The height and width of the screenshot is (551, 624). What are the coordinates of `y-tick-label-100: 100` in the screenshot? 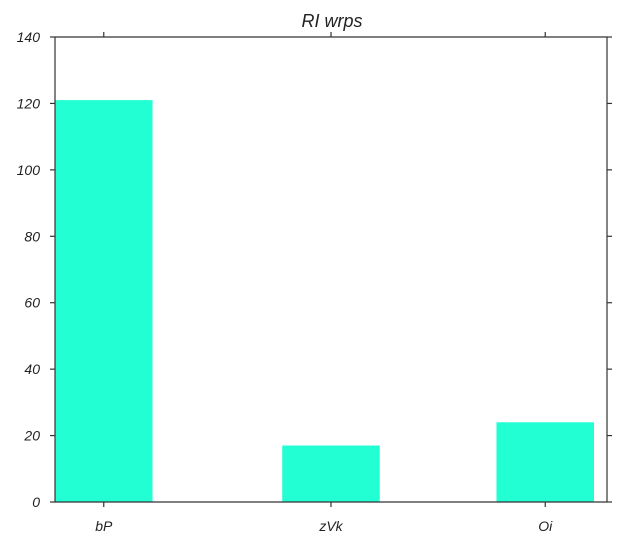 It's located at (29, 170).